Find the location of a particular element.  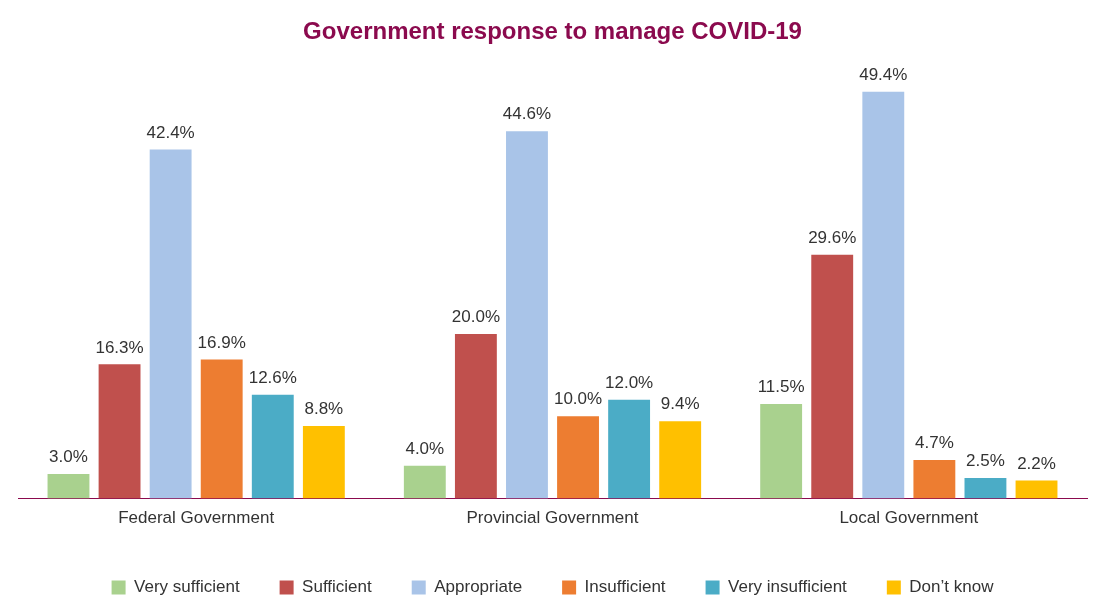

data-label: 9.4% is located at coordinates (680, 404).